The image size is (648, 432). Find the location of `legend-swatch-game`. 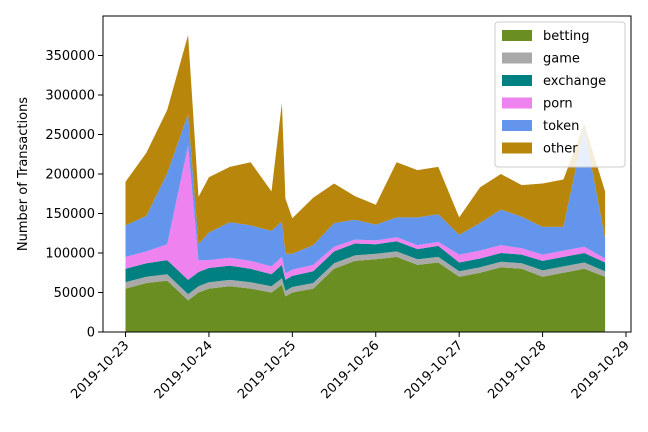

legend-swatch-game is located at coordinates (517, 58).